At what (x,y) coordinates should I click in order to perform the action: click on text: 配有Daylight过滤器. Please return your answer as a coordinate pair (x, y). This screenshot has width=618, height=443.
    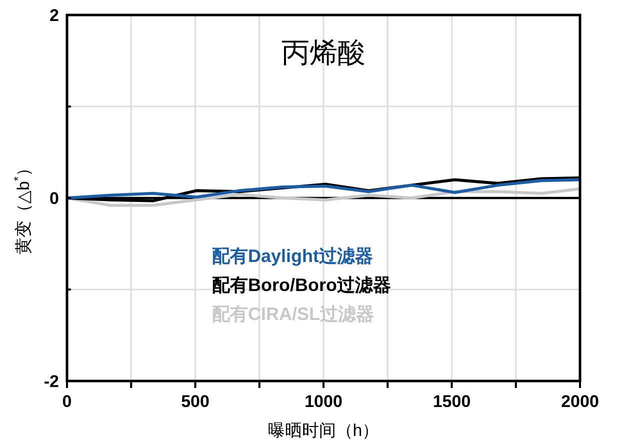
    Looking at the image, I should click on (293, 256).